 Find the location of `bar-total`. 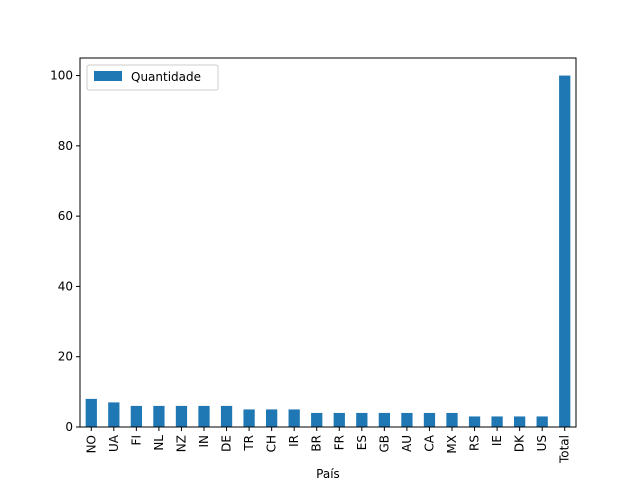

bar-total is located at coordinates (565, 251).